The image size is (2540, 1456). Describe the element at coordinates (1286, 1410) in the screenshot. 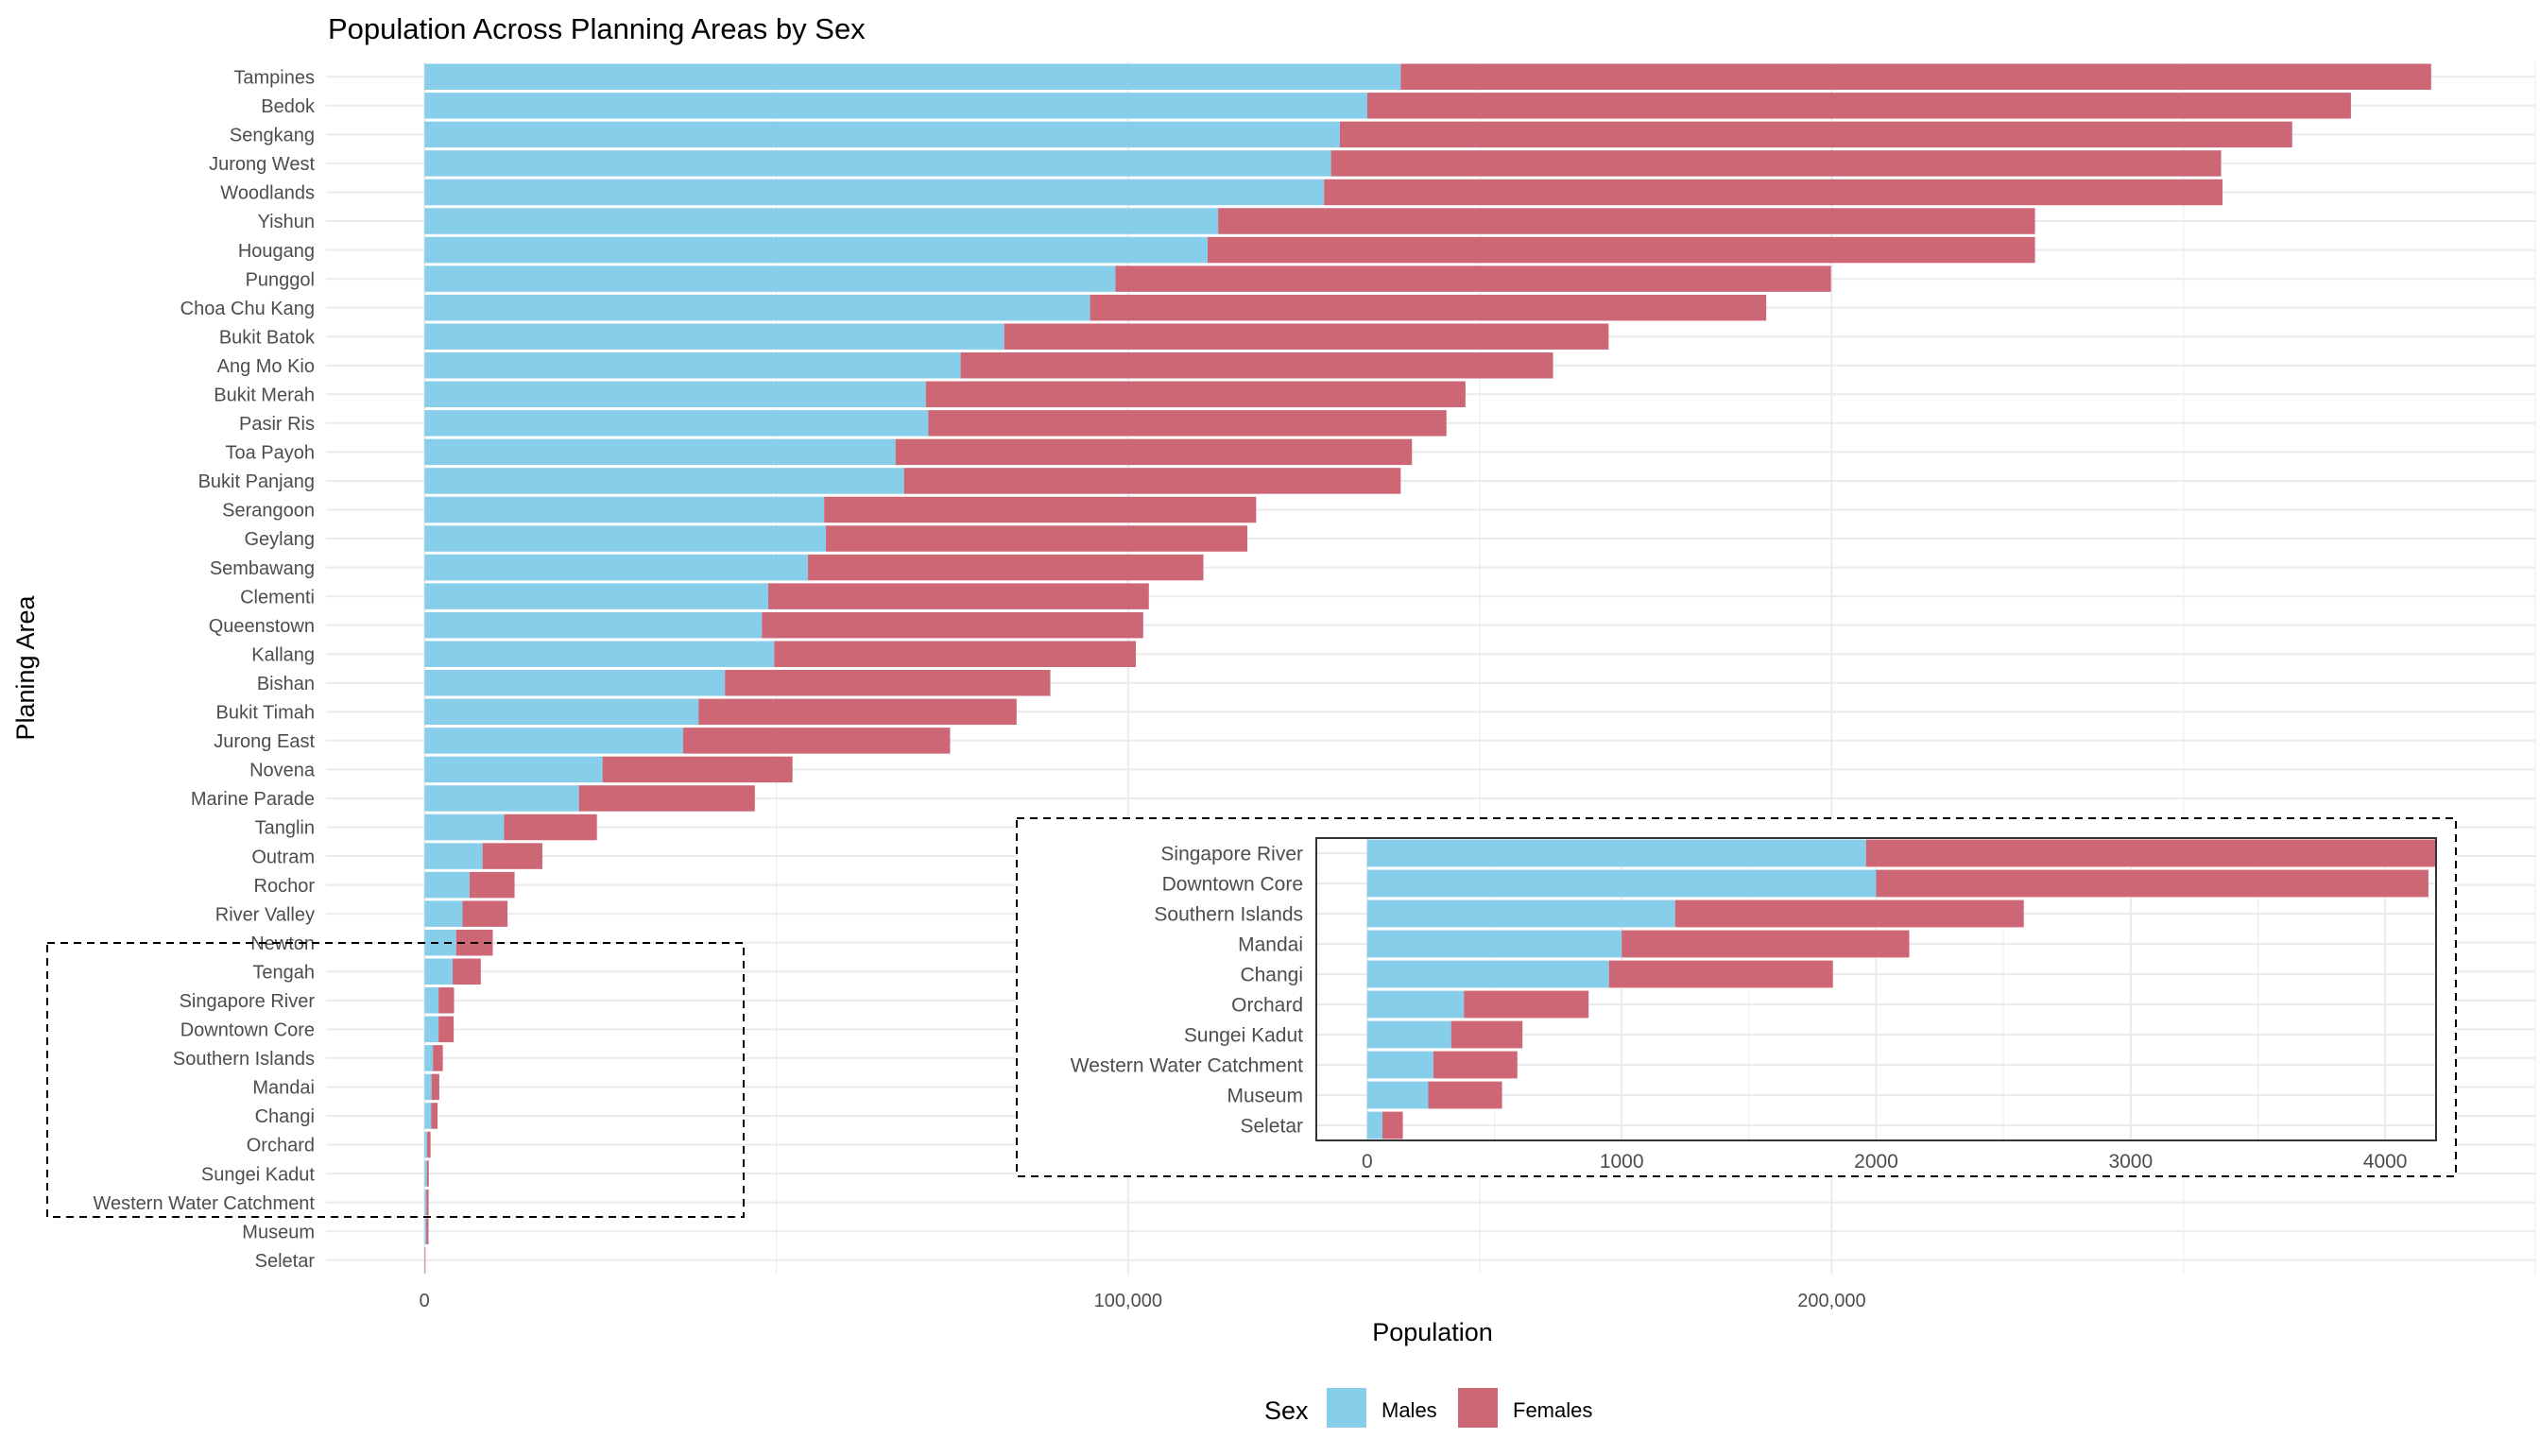

I see `legend-title: Sex` at that location.